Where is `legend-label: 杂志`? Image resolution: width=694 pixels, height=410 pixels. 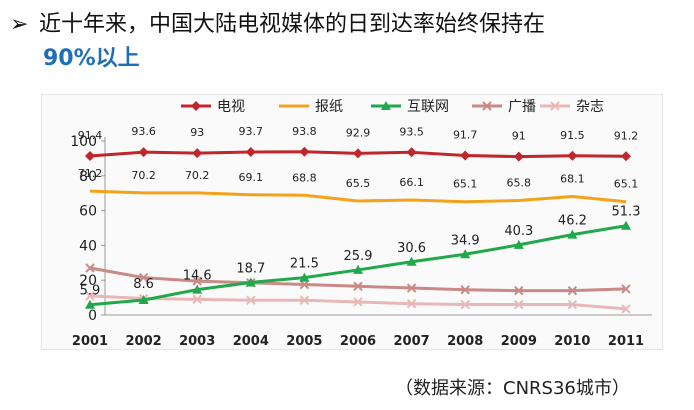
legend-label: 杂志 is located at coordinates (590, 107).